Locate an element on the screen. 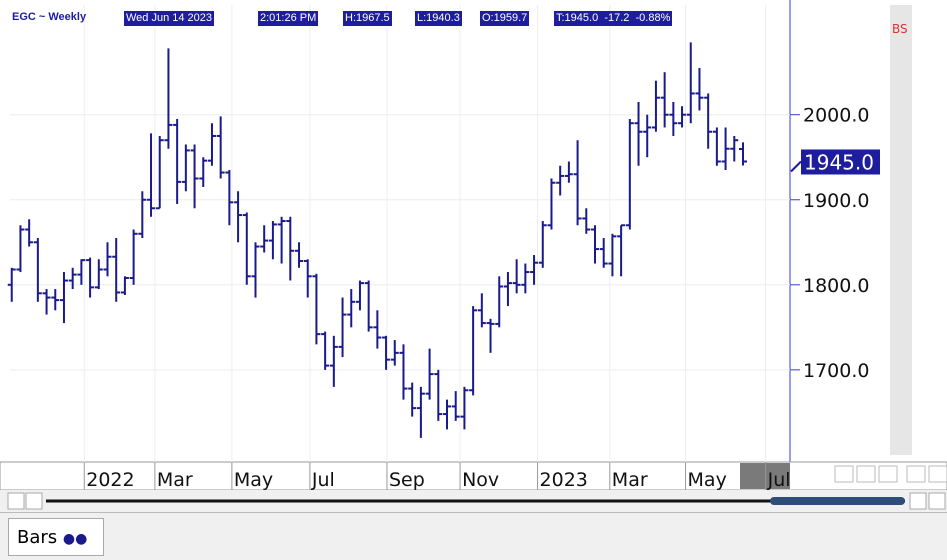 The width and height of the screenshot is (947, 560). y-tick-label: 1700.0 is located at coordinates (836, 371).